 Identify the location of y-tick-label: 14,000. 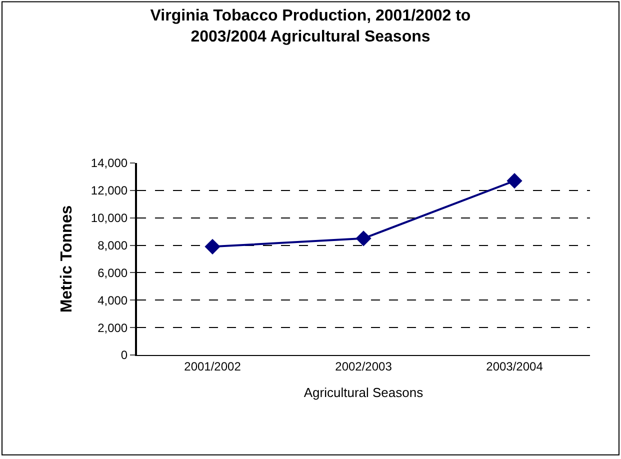
(109, 163).